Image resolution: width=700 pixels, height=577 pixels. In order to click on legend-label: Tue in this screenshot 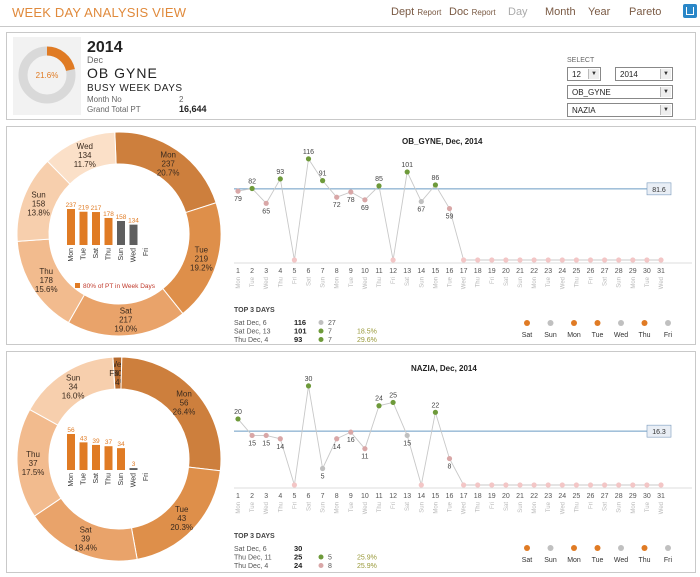, I will do `click(598, 560)`.